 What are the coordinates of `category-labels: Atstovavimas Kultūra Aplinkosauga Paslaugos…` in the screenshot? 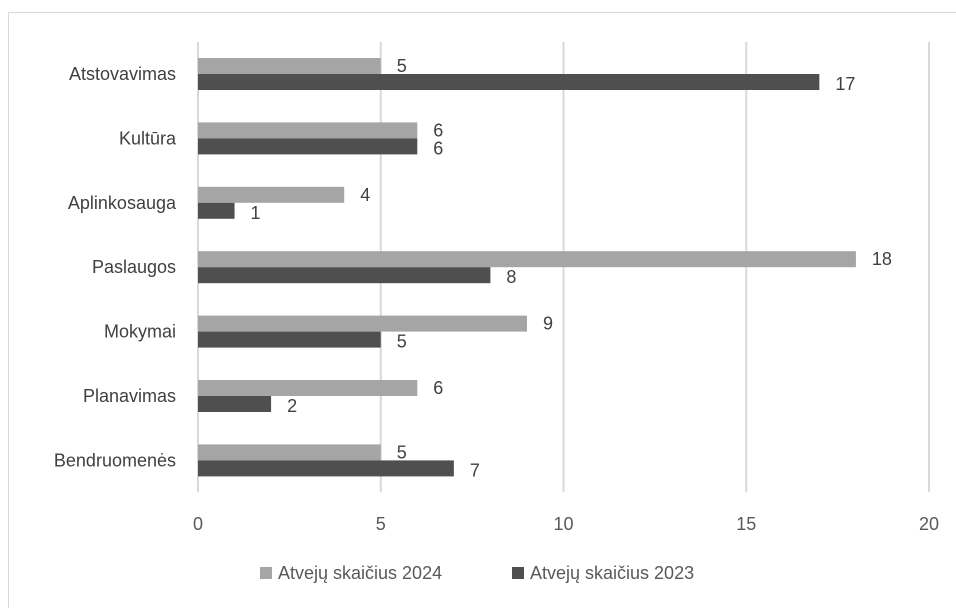 It's located at (115, 267).